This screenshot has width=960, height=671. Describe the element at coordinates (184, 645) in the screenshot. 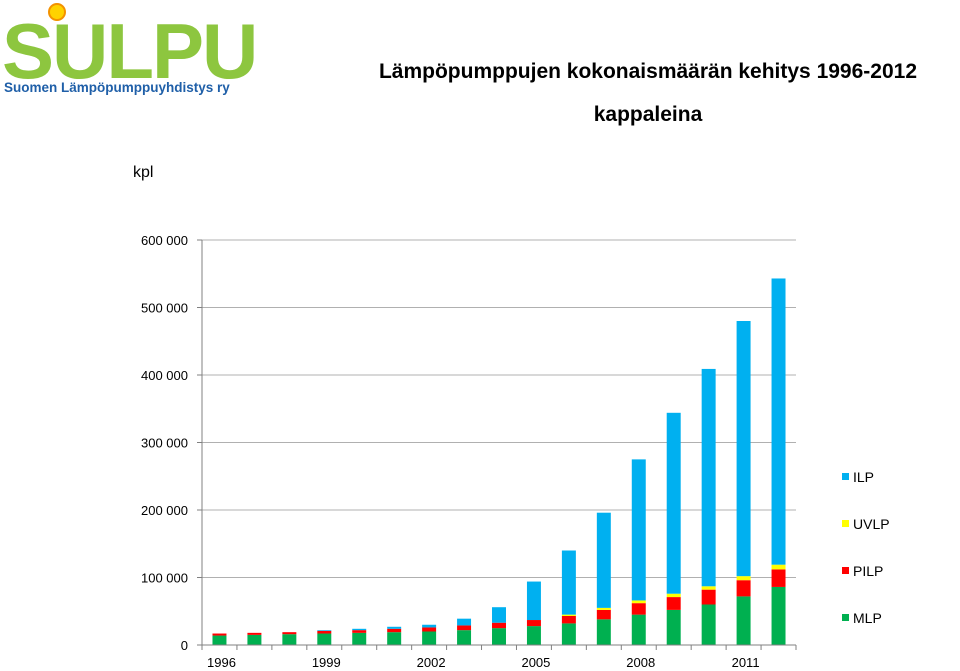

I see `y-tick-label: 0` at that location.